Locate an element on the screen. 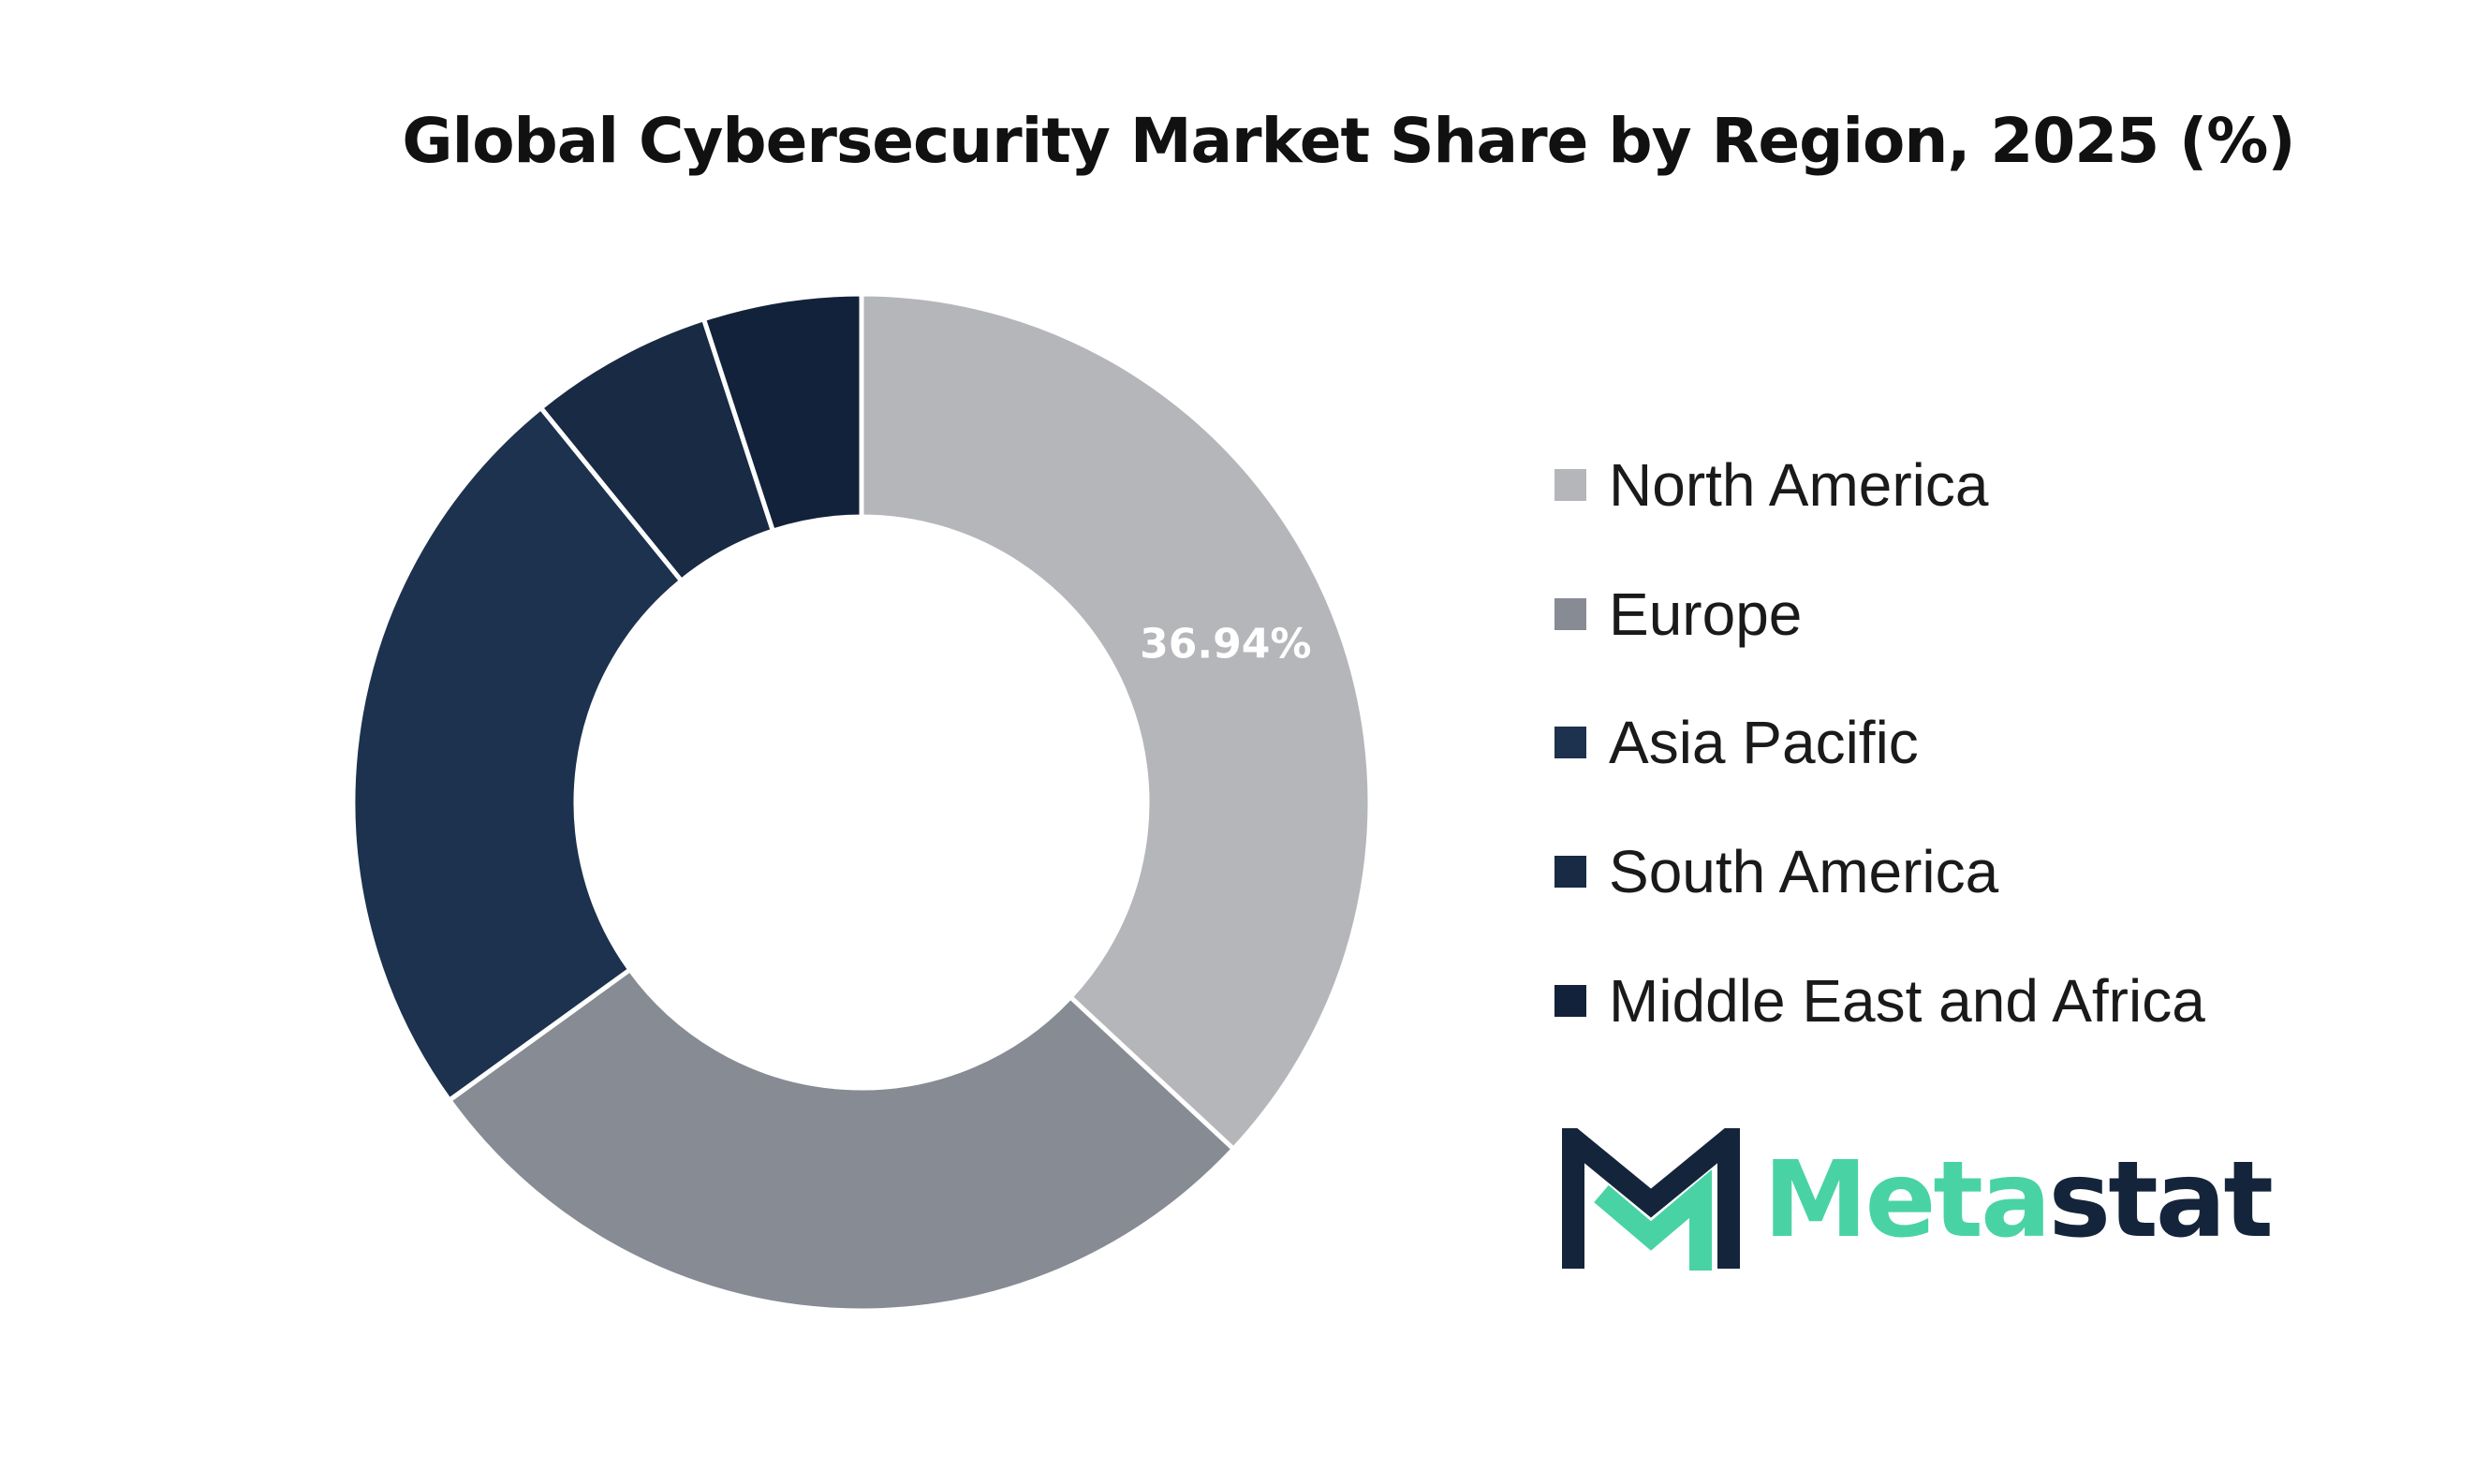  legend-item-north-america: North America is located at coordinates (1771, 485).